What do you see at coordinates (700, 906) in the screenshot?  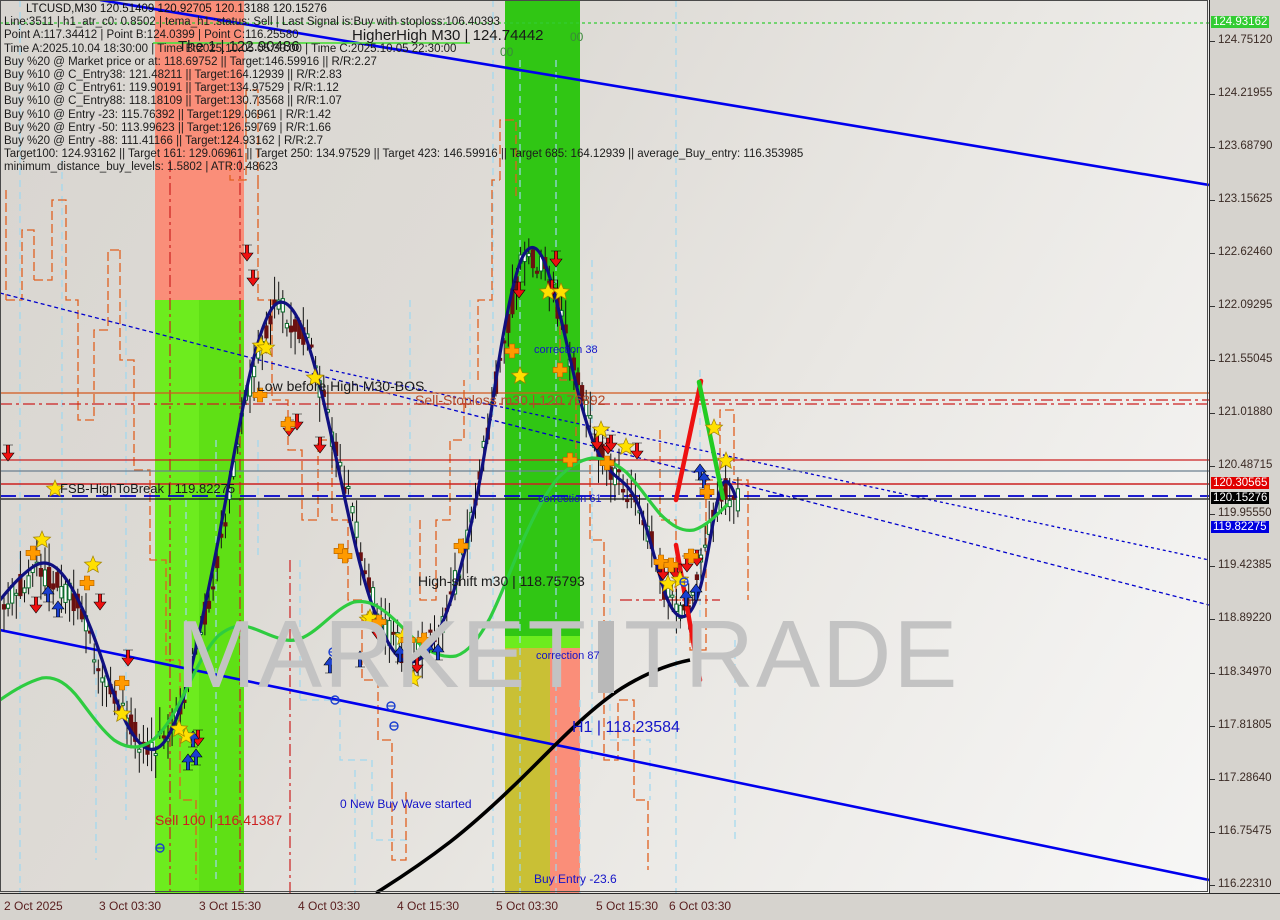 I see `time-tick-label: 6 Oct 03:30` at bounding box center [700, 906].